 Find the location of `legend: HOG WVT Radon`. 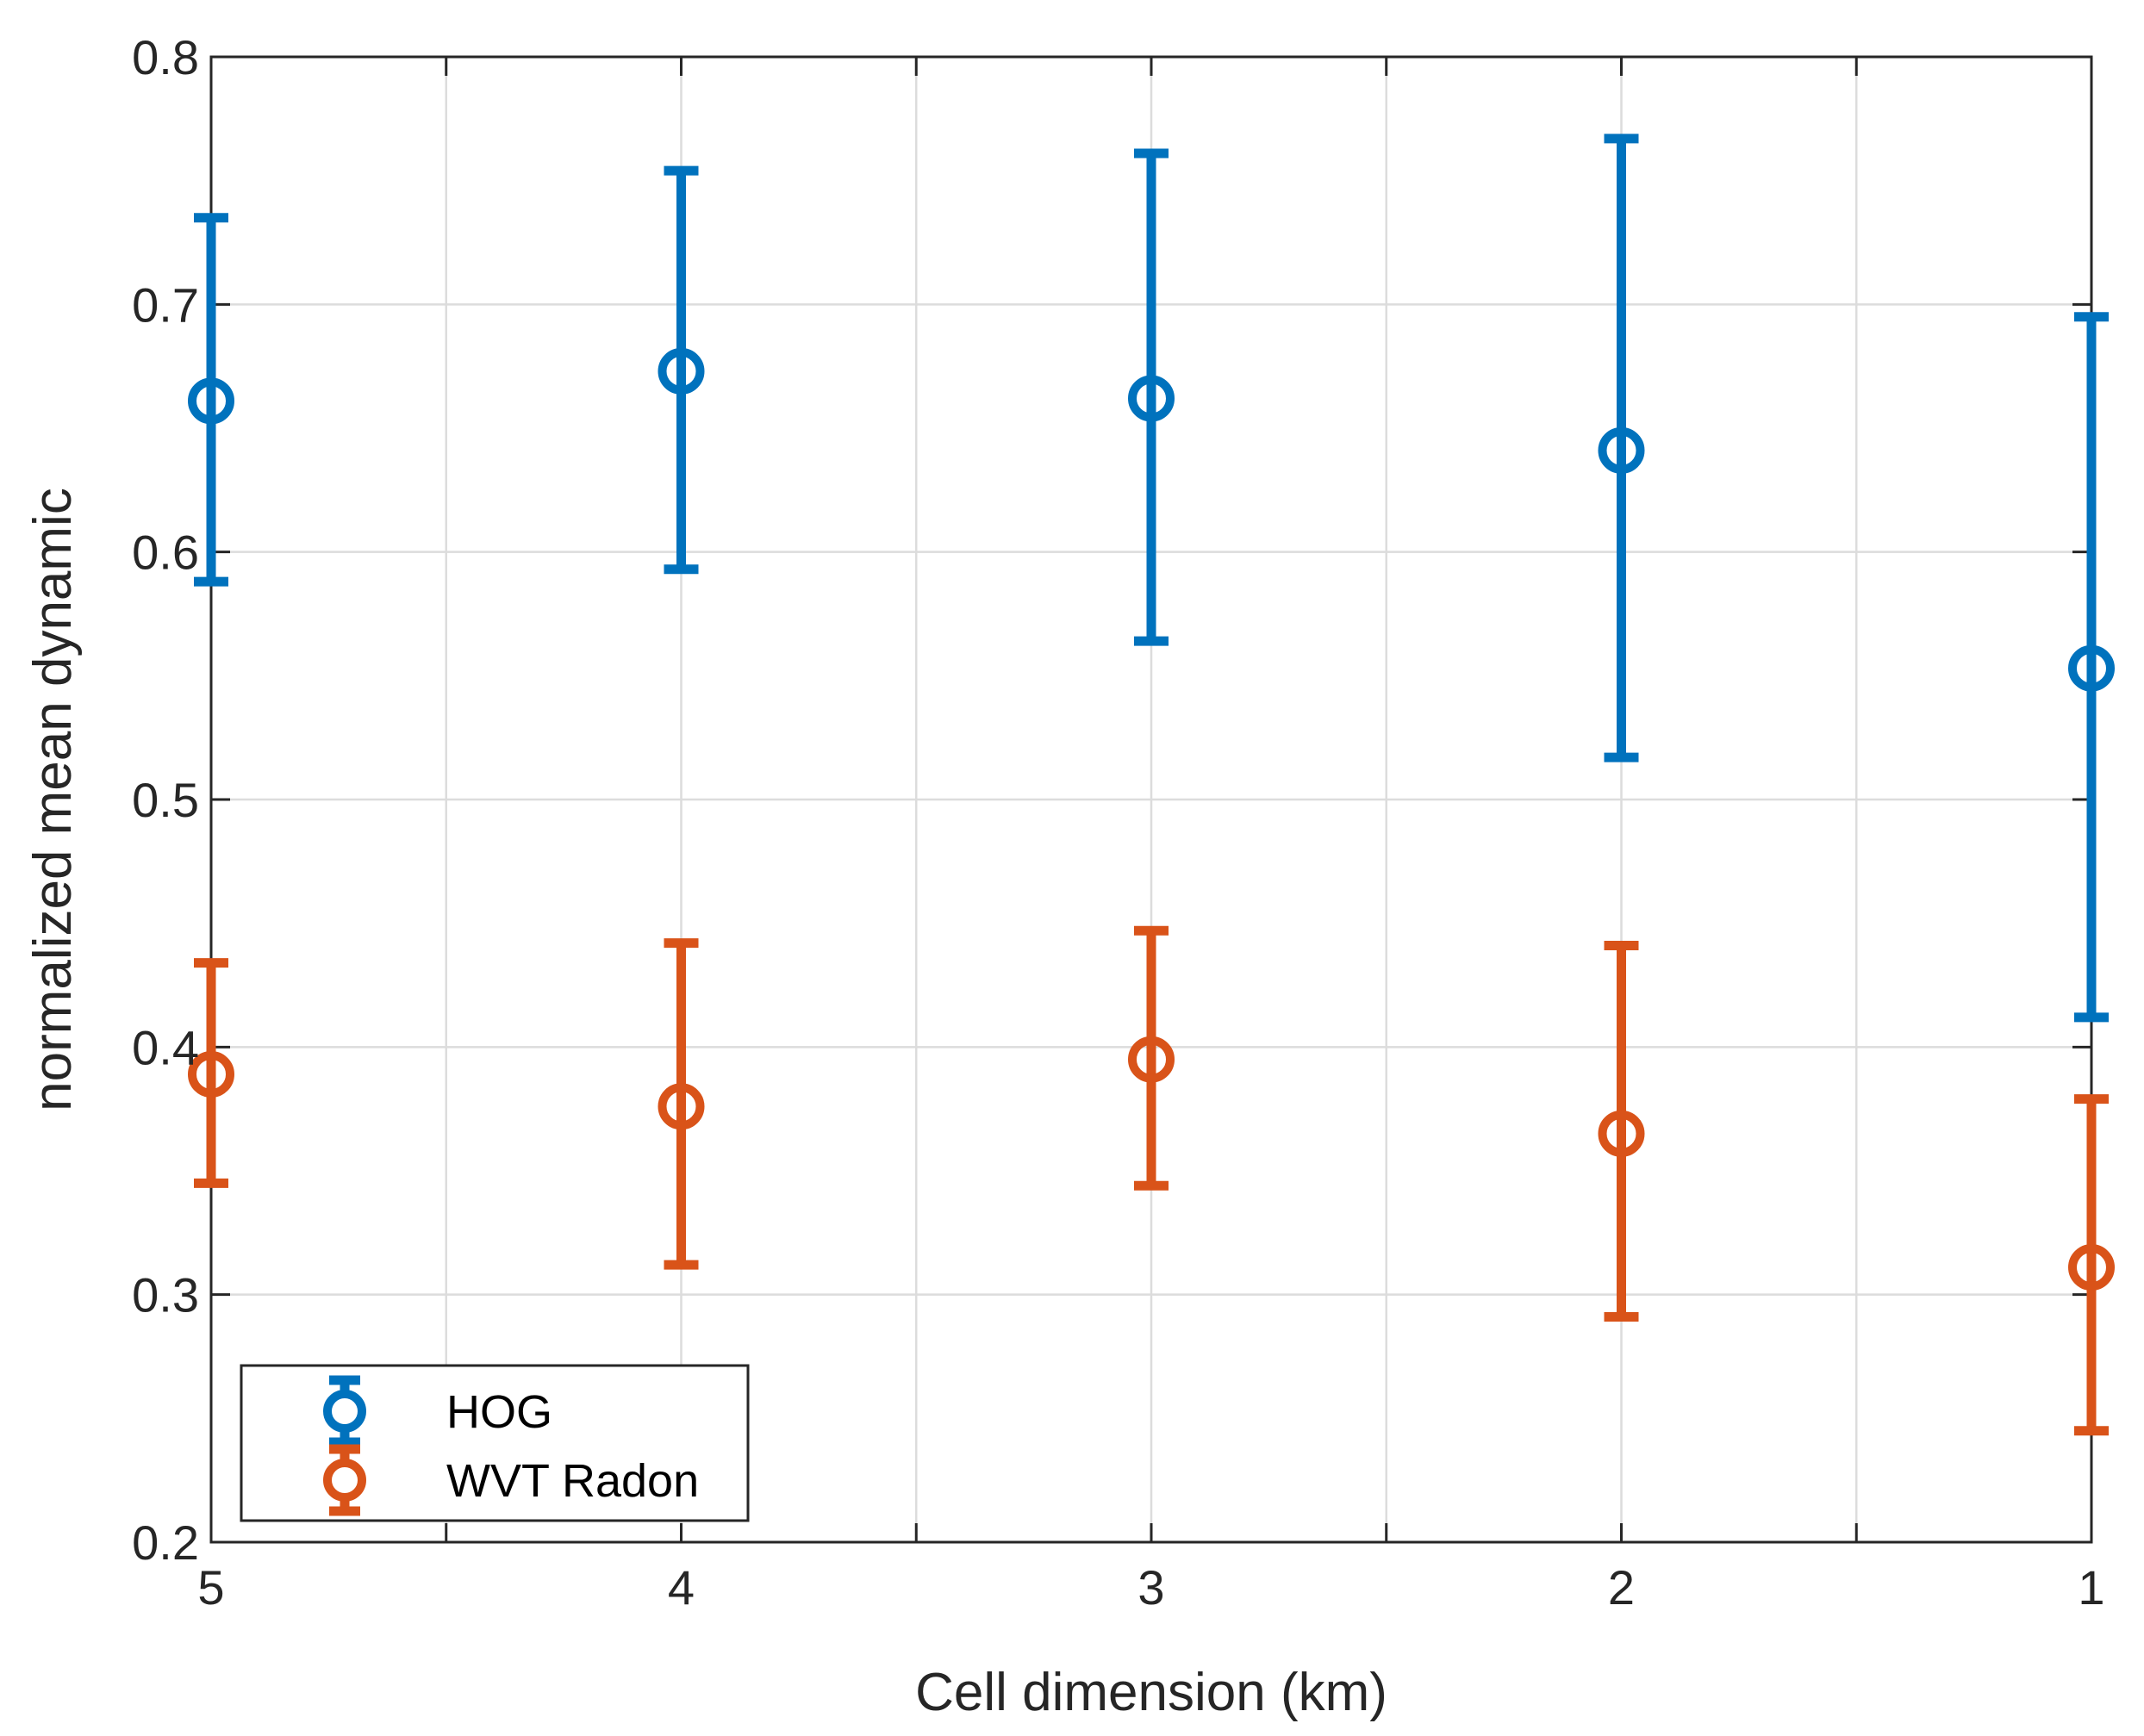

legend: HOG WVT Radon is located at coordinates (495, 1443).